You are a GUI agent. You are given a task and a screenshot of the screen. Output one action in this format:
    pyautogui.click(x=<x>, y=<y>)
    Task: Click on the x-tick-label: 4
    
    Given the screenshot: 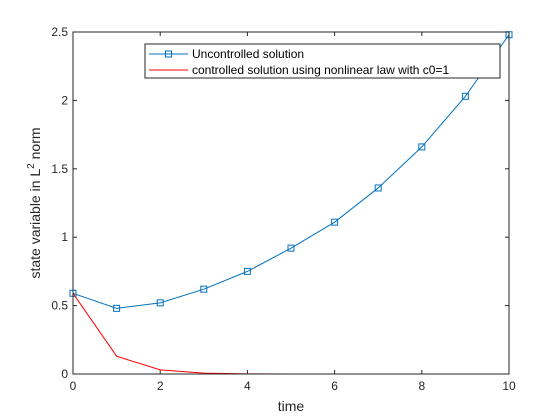 What is the action you would take?
    pyautogui.click(x=247, y=386)
    